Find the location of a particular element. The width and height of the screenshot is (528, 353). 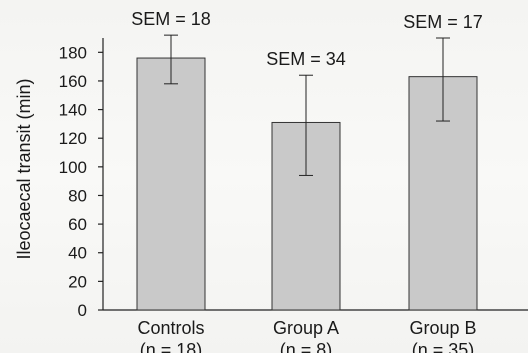

category-count-label: (n = 8) is located at coordinates (306, 346).